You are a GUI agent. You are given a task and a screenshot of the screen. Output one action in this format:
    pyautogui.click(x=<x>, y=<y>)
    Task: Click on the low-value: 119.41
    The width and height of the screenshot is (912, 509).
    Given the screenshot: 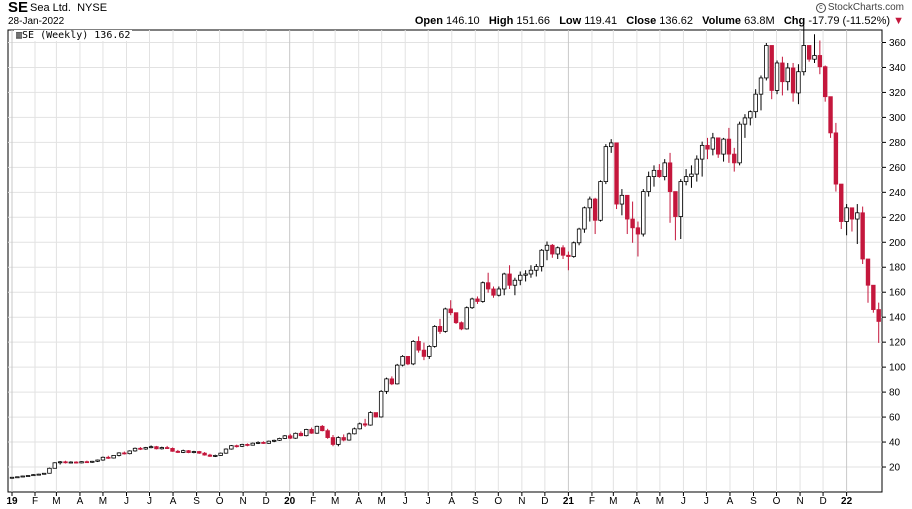 What is the action you would take?
    pyautogui.click(x=601, y=21)
    